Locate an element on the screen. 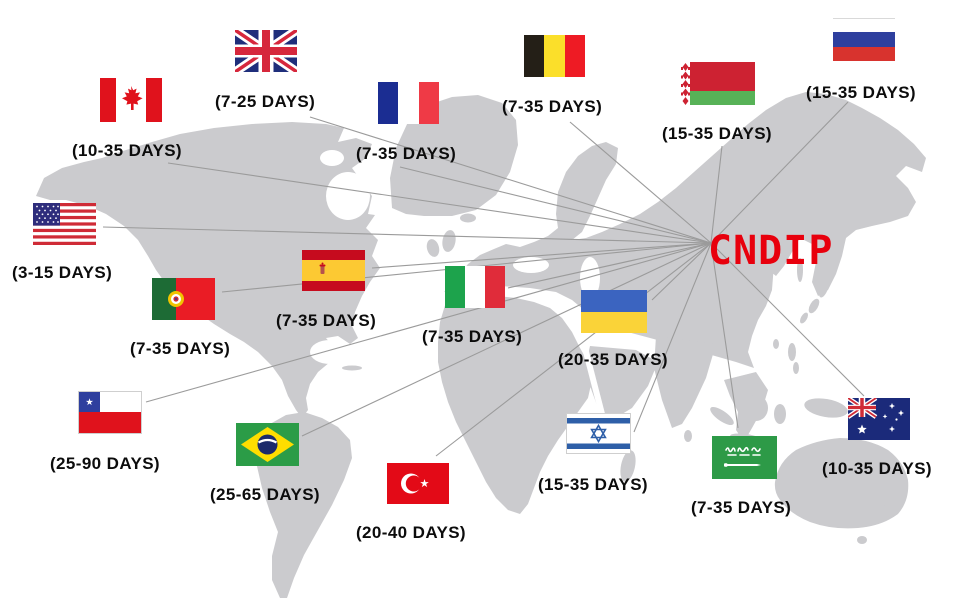  brand-label: CNDIP is located at coordinates (771, 251).